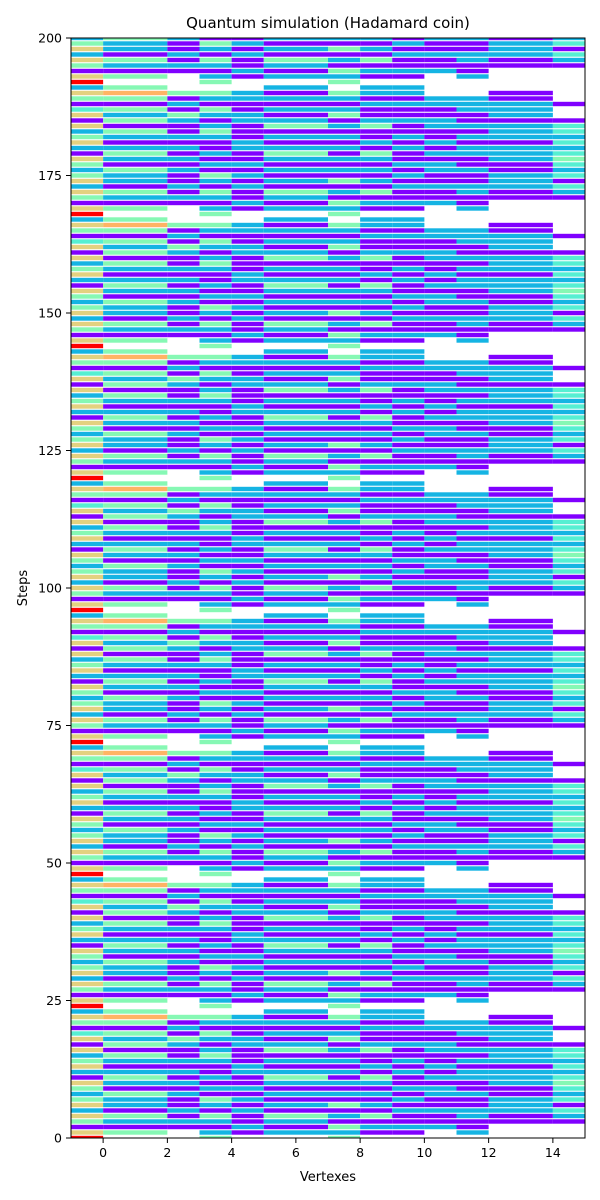 This screenshot has width=600, height=1200. What do you see at coordinates (296, 1152) in the screenshot?
I see `x-tick-label: 6` at bounding box center [296, 1152].